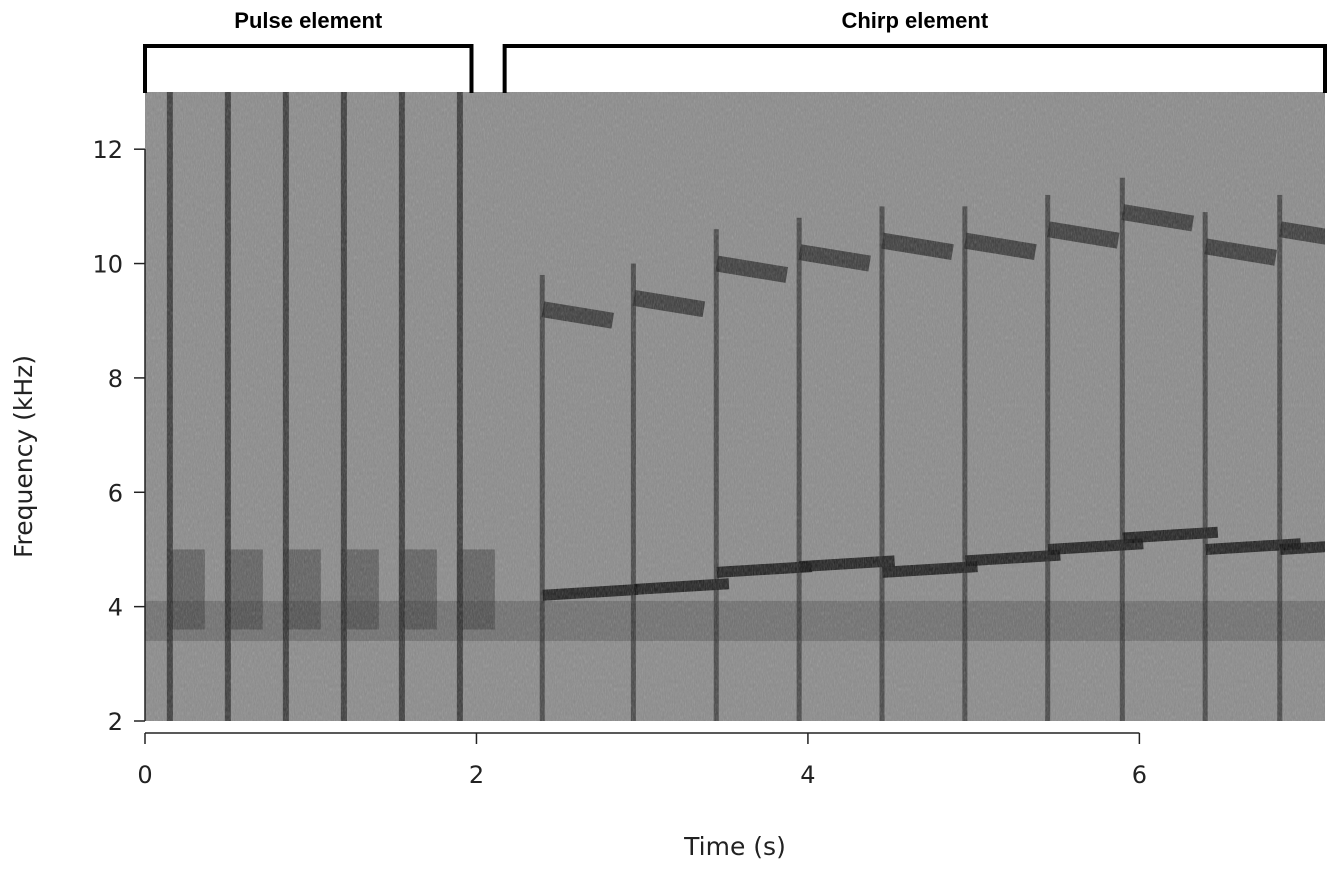 The width and height of the screenshot is (1335, 869). What do you see at coordinates (115, 493) in the screenshot?
I see `y-tick-label: 6` at bounding box center [115, 493].